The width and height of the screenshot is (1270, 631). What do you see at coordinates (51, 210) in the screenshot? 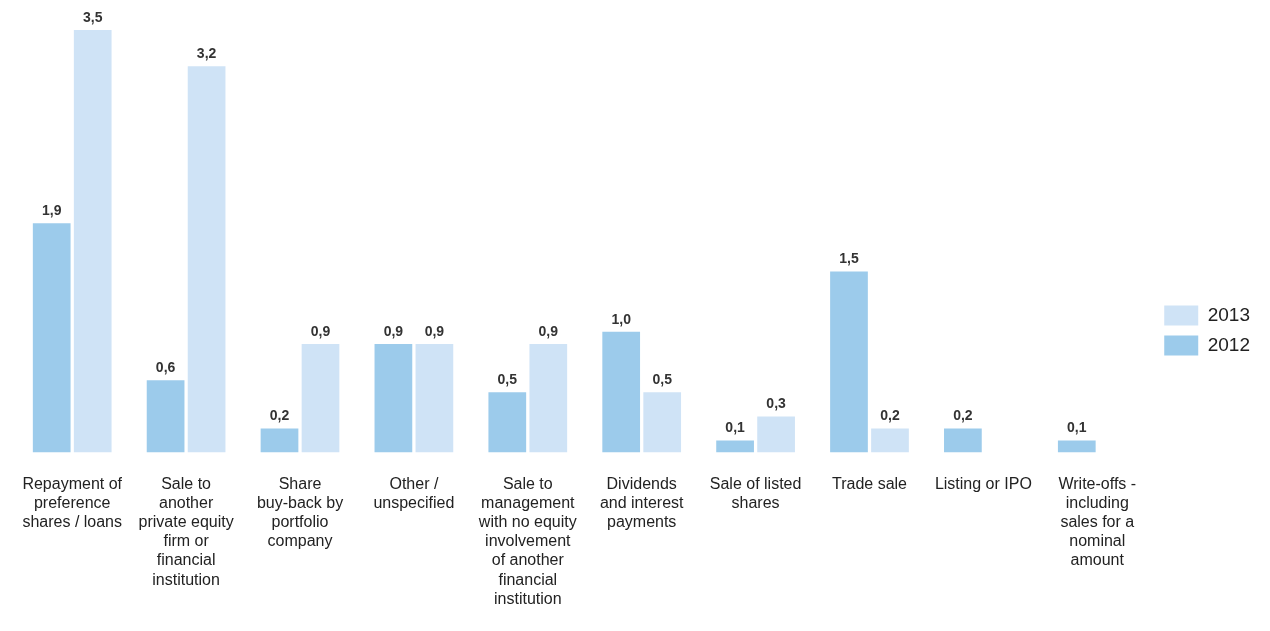
I see `data-label: 1,9` at bounding box center [51, 210].